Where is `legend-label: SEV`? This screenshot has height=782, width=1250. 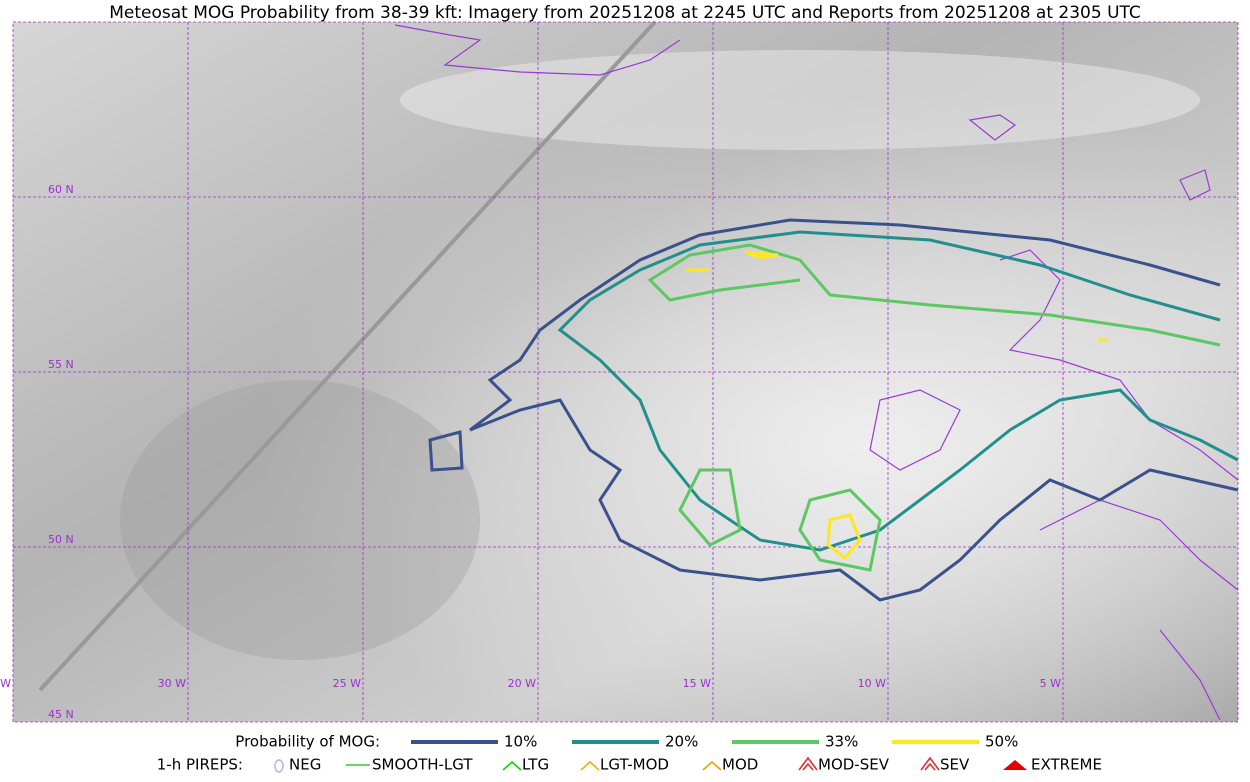
legend-label: SEV is located at coordinates (955, 765).